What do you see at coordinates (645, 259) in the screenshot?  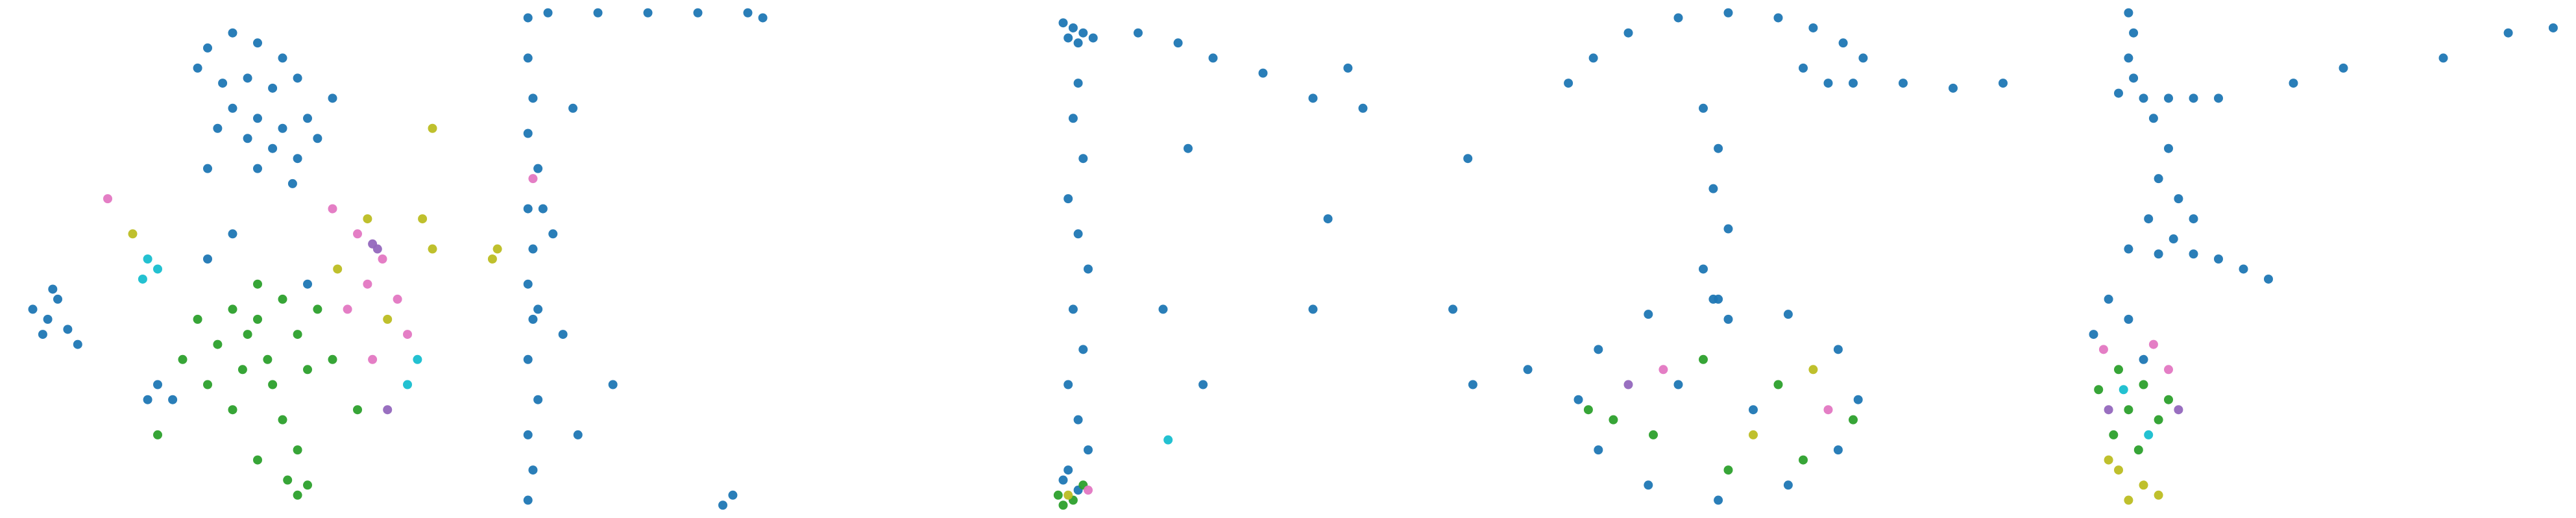 I see `scatter-panel` at bounding box center [645, 259].